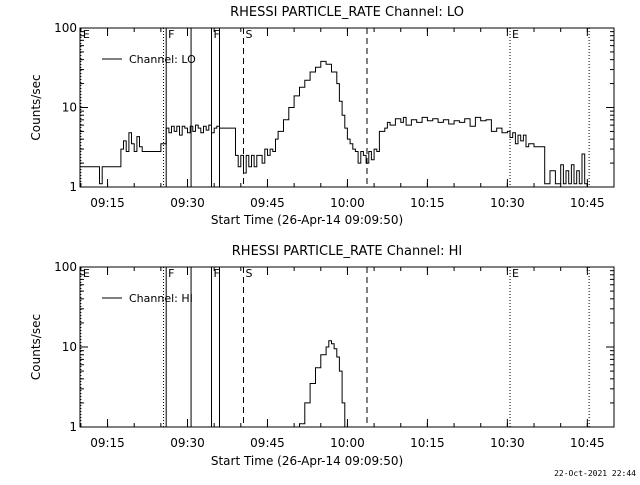  Describe the element at coordinates (595, 473) in the screenshot. I see `timestamp-label: 22-Oct-2021 22:44` at that location.